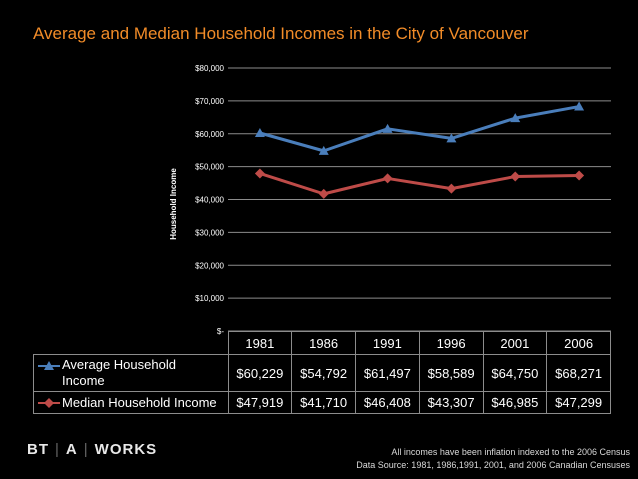 The width and height of the screenshot is (638, 479). What do you see at coordinates (387, 402) in the screenshot?
I see `table-cell: $46,408` at bounding box center [387, 402].